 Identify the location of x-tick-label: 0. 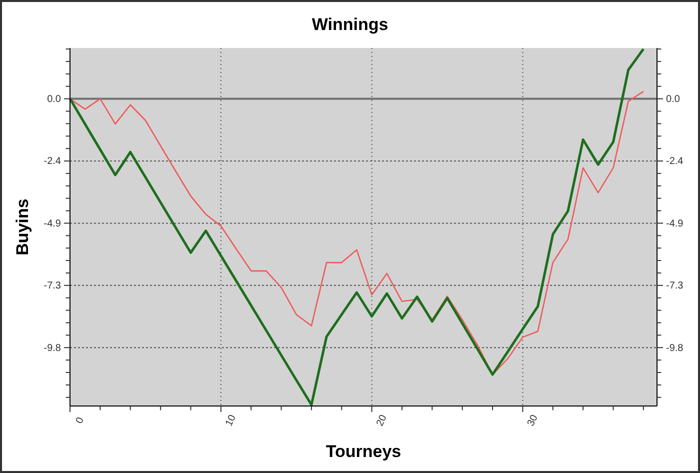
(80, 420).